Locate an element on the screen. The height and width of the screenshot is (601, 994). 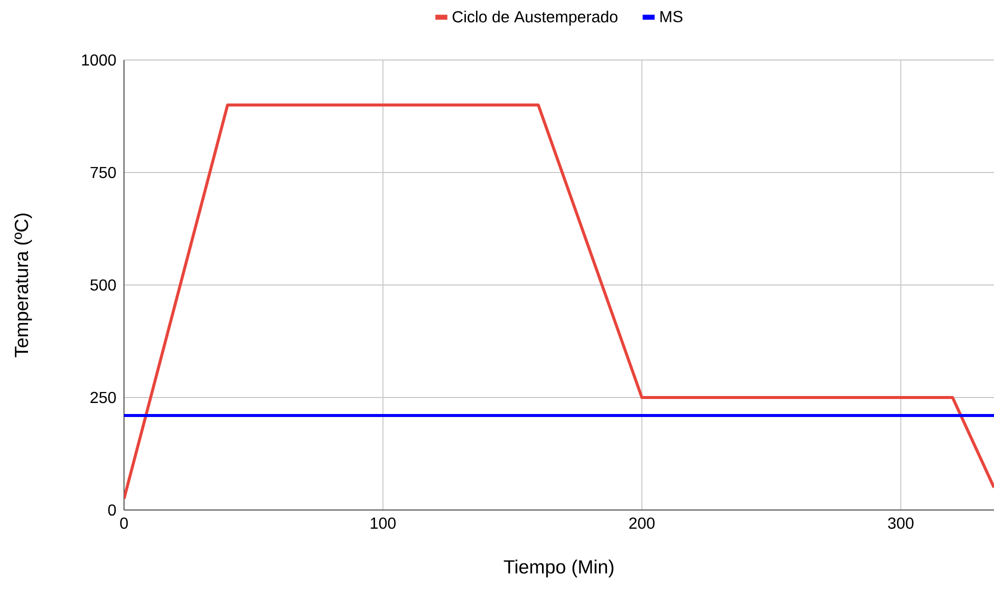
y-axis-title: Temperatura (ºC) is located at coordinates (23, 286).